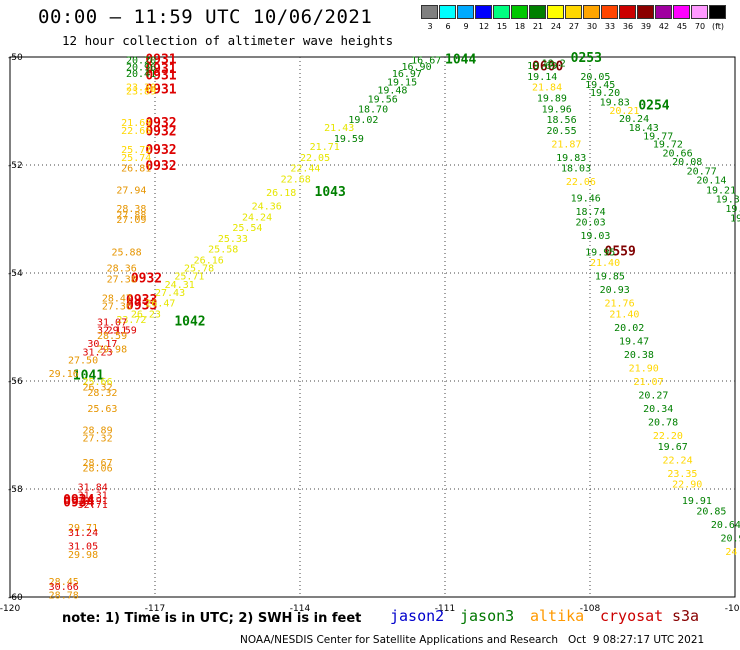 The image size is (740, 650). What do you see at coordinates (646, 26) in the screenshot?
I see `color-scale-label: 39` at bounding box center [646, 26].